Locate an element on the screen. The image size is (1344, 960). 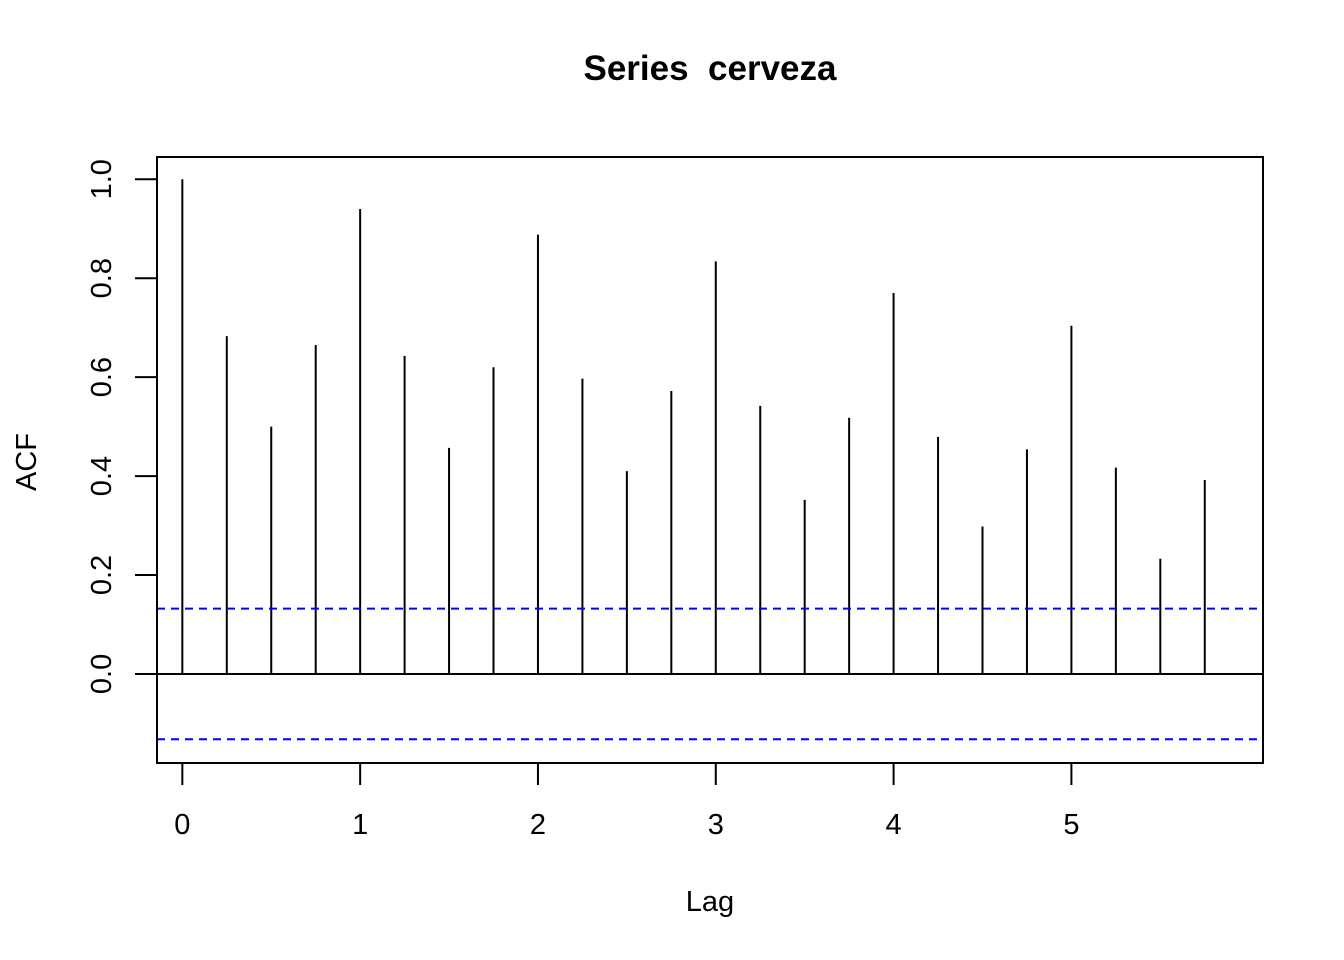
y-tick-label: 1.0 is located at coordinates (102, 179).